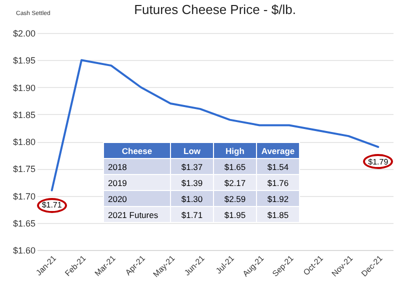 This screenshot has width=400, height=291. Describe the element at coordinates (24, 142) in the screenshot. I see `y-tick-label: $1.80` at that location.